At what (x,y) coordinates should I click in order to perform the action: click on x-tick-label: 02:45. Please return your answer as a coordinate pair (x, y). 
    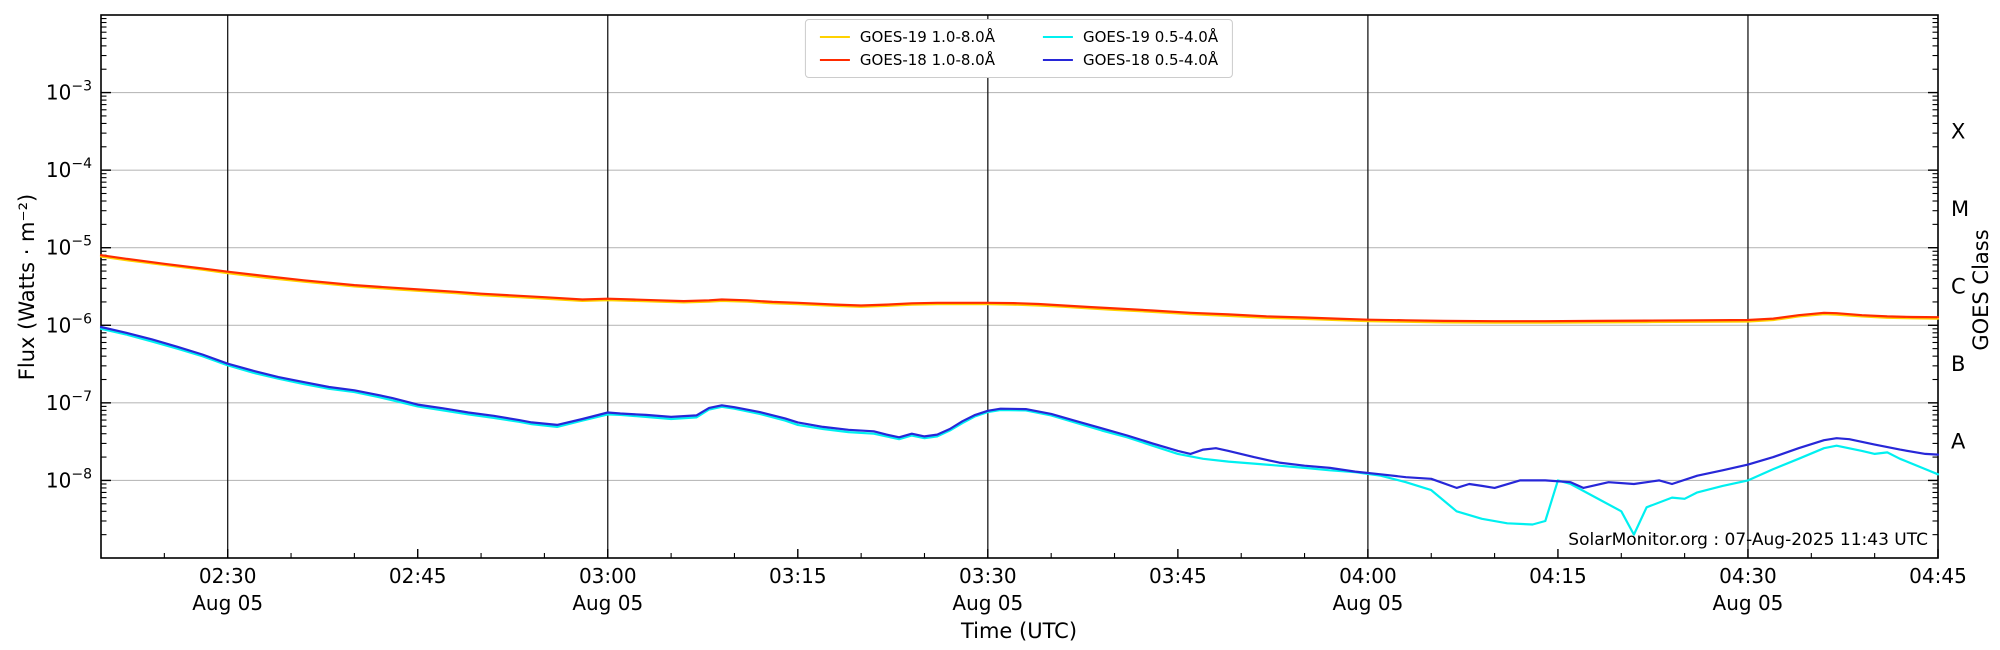
    Looking at the image, I should click on (418, 576).